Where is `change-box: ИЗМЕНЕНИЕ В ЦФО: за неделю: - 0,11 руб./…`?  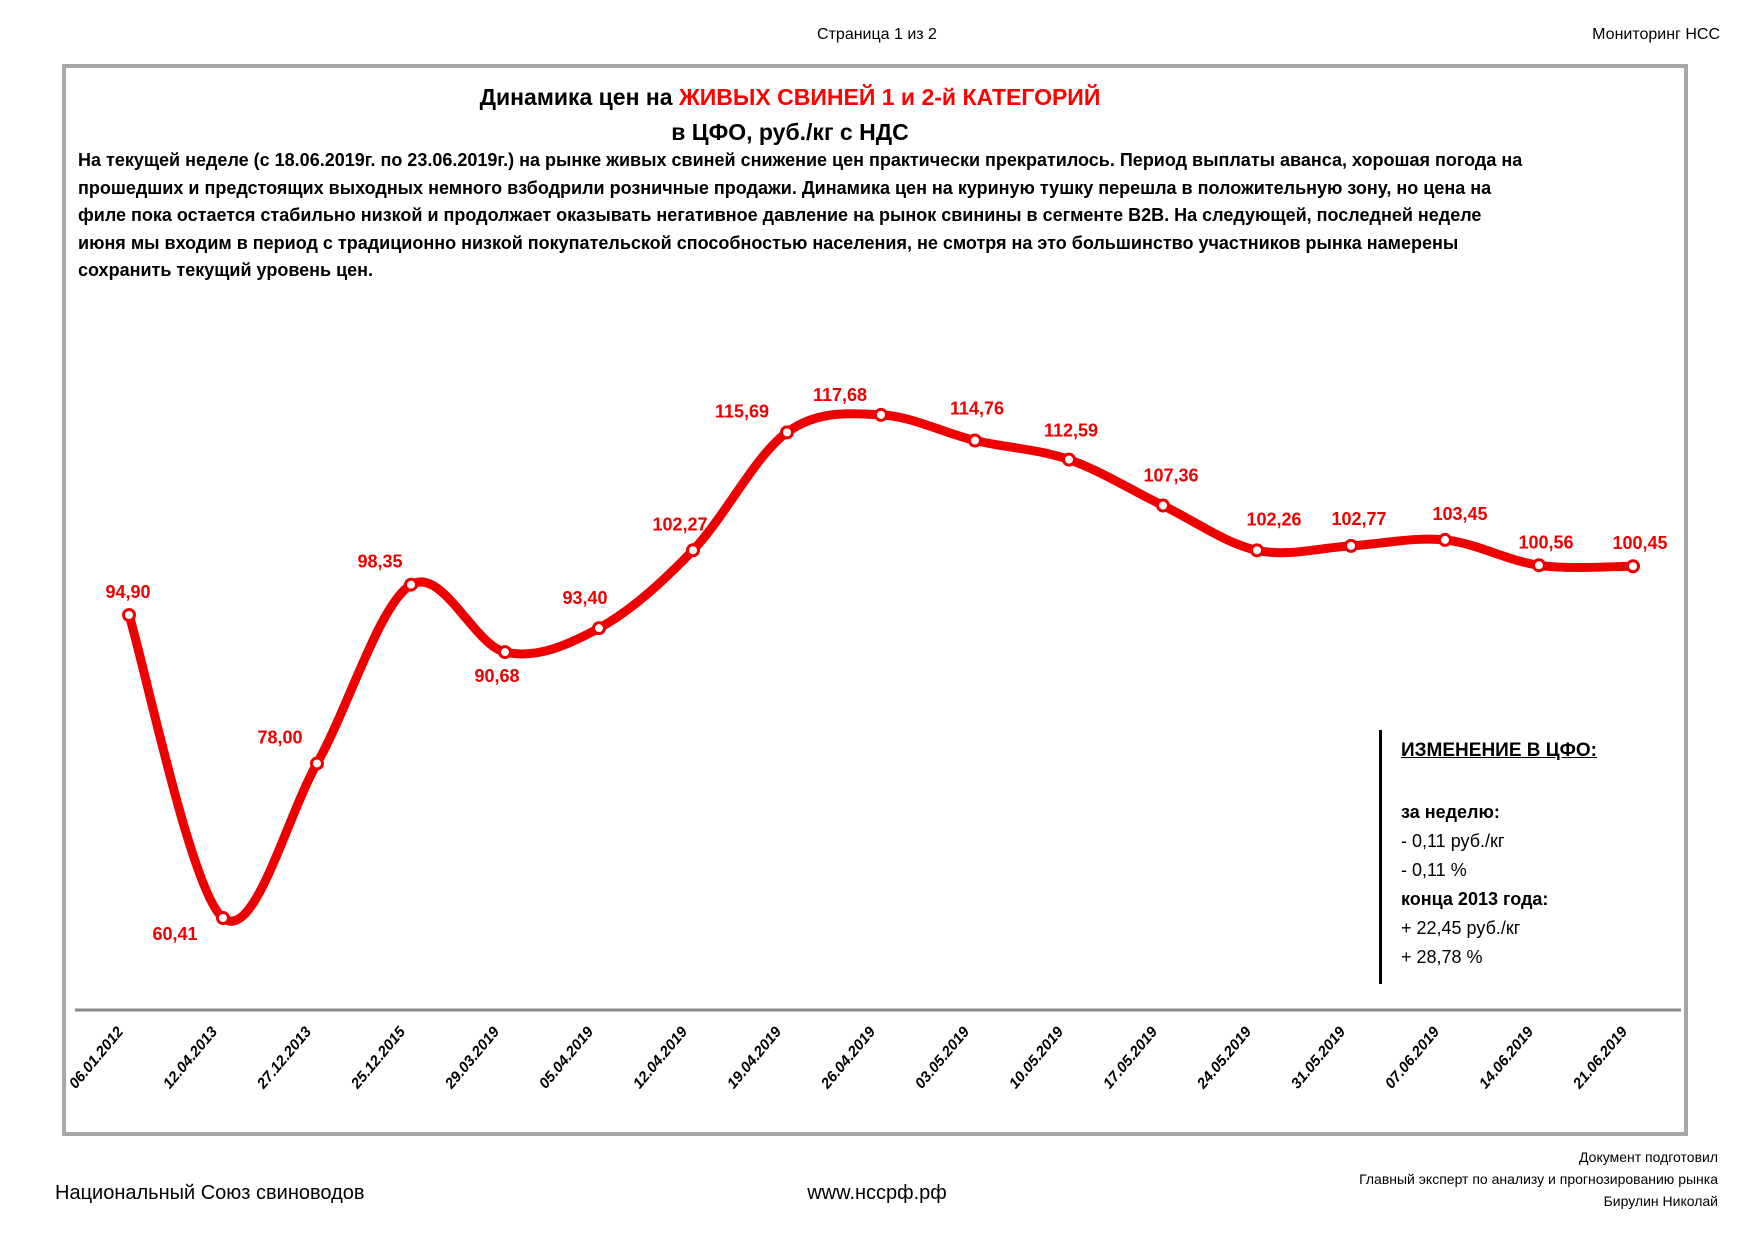
change-box: ИЗМЕНЕНИЕ В ЦФО: за неделю: - 0,11 руб./… is located at coordinates (1535, 857).